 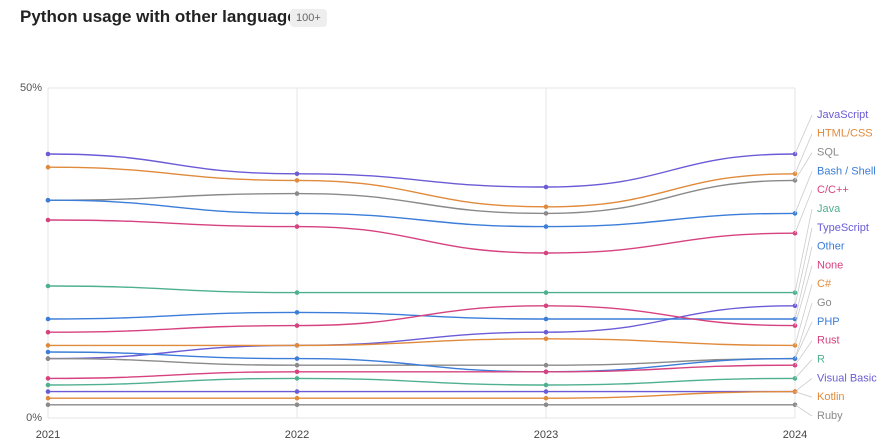 I want to click on legend-label: Go, so click(x=824, y=303).